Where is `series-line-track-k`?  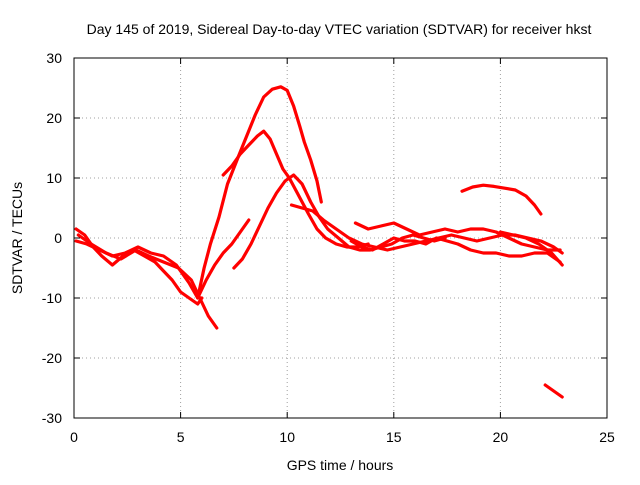
series-line-track-k is located at coordinates (553, 391).